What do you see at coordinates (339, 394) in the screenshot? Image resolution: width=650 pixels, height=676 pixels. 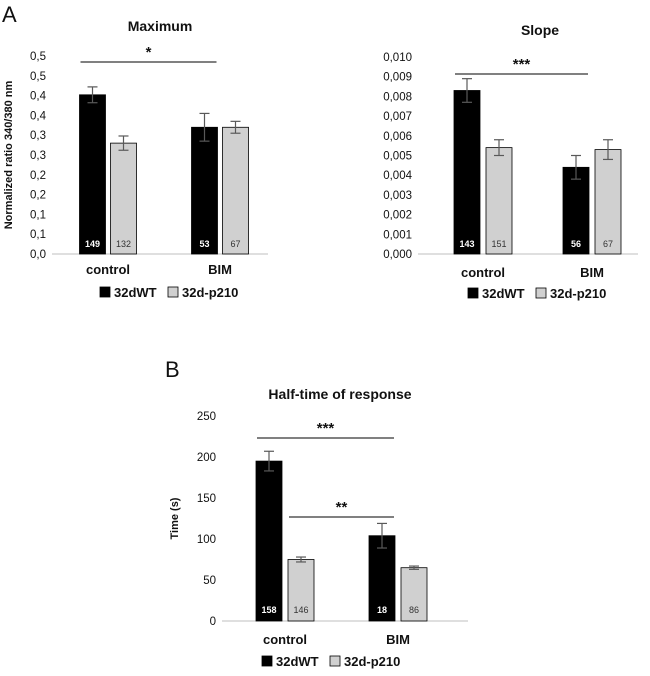 I see `chart-title: Half-time of response` at bounding box center [339, 394].